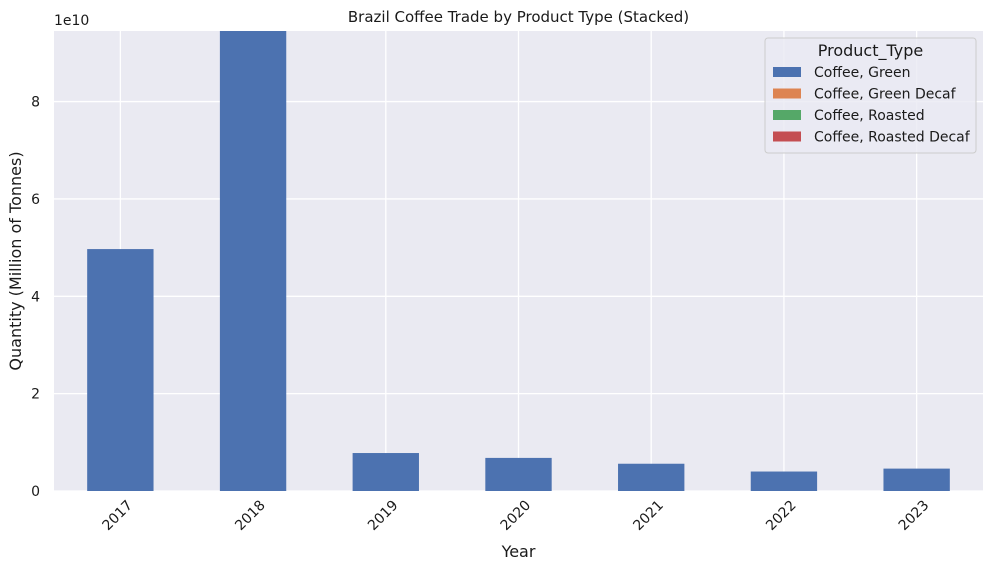 This screenshot has width=992, height=570. Describe the element at coordinates (518, 474) in the screenshot. I see `bar-2020` at that location.